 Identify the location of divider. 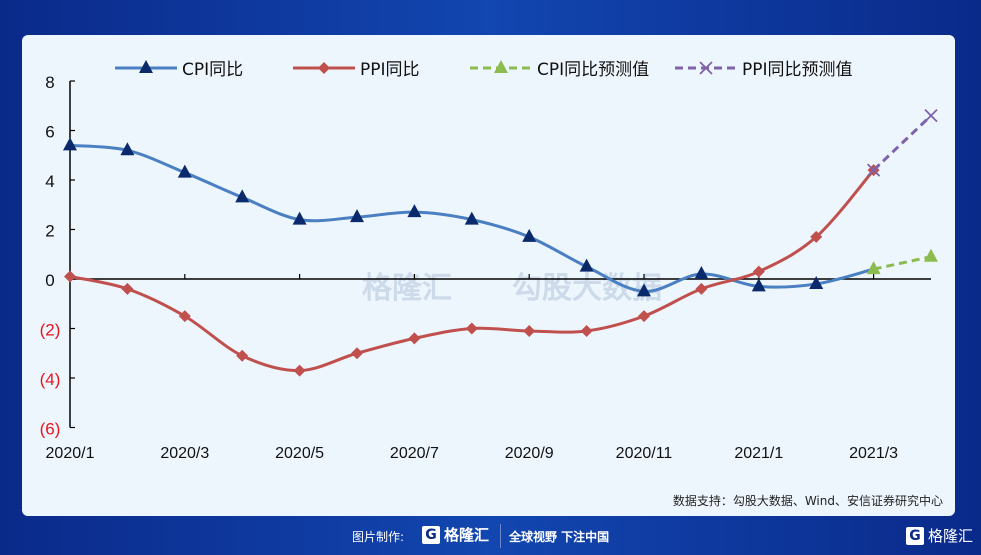
(500, 536).